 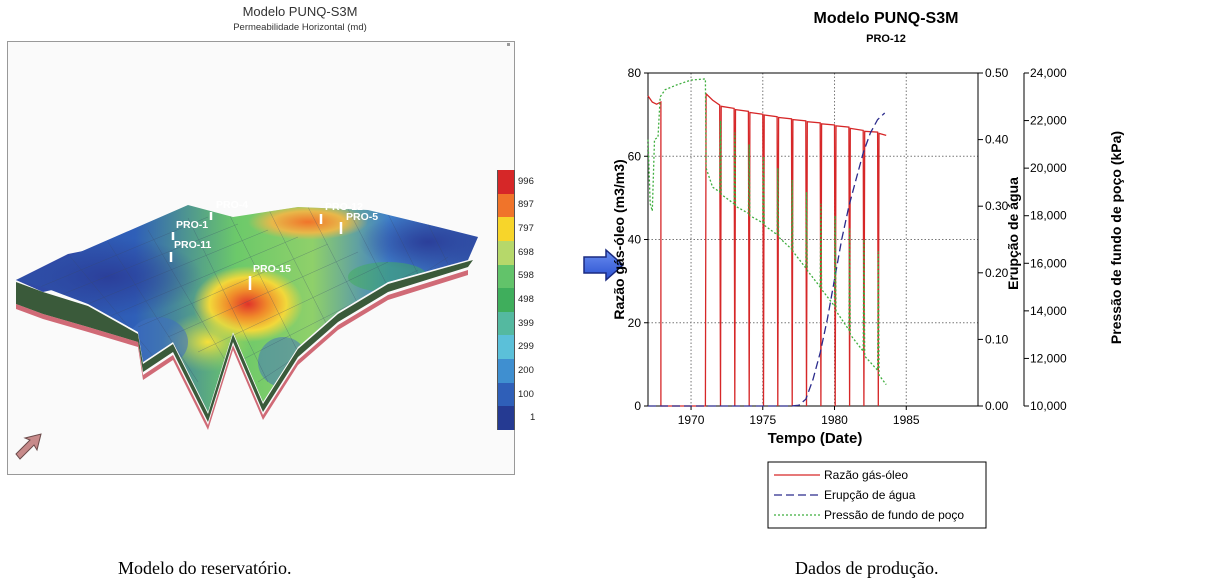 What do you see at coordinates (28, 446) in the screenshot?
I see `view-navigation-arrow-icon` at bounding box center [28, 446].